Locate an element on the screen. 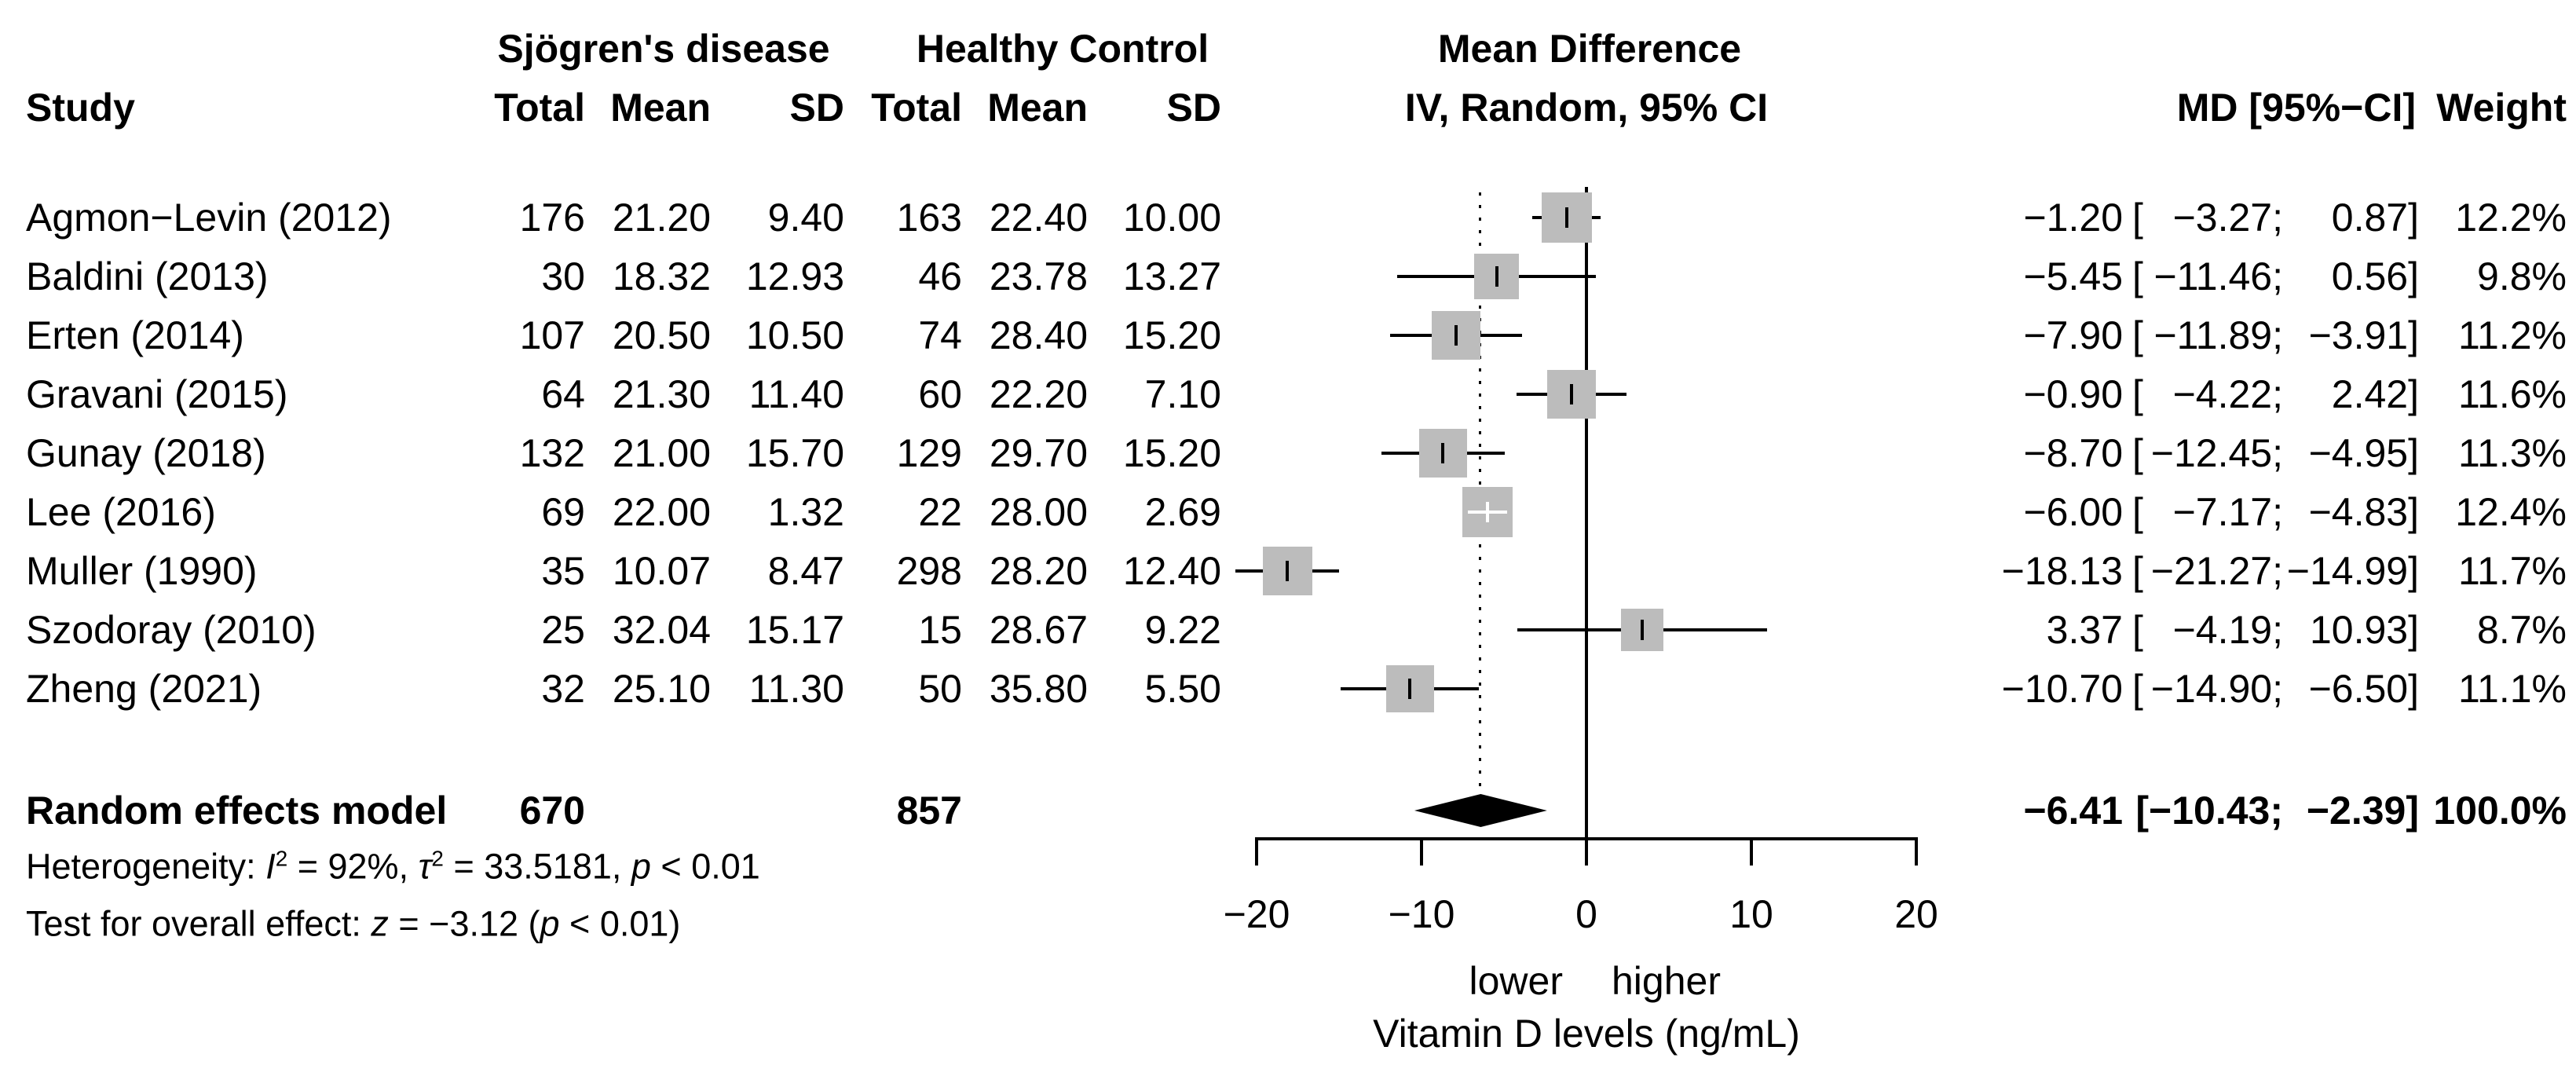 The width and height of the screenshot is (2576, 1076). cell-exp-total: 25 is located at coordinates (563, 630).